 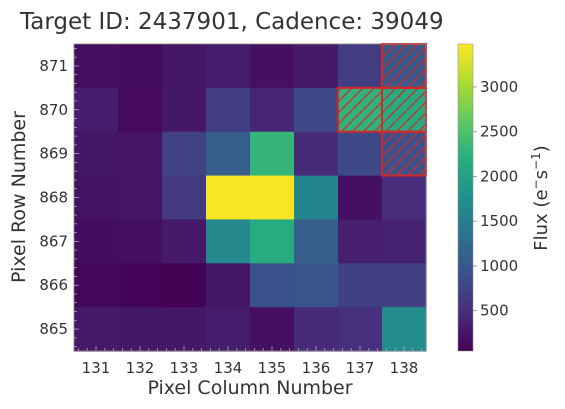 I want to click on y-tick-label: 865, so click(x=53, y=329).